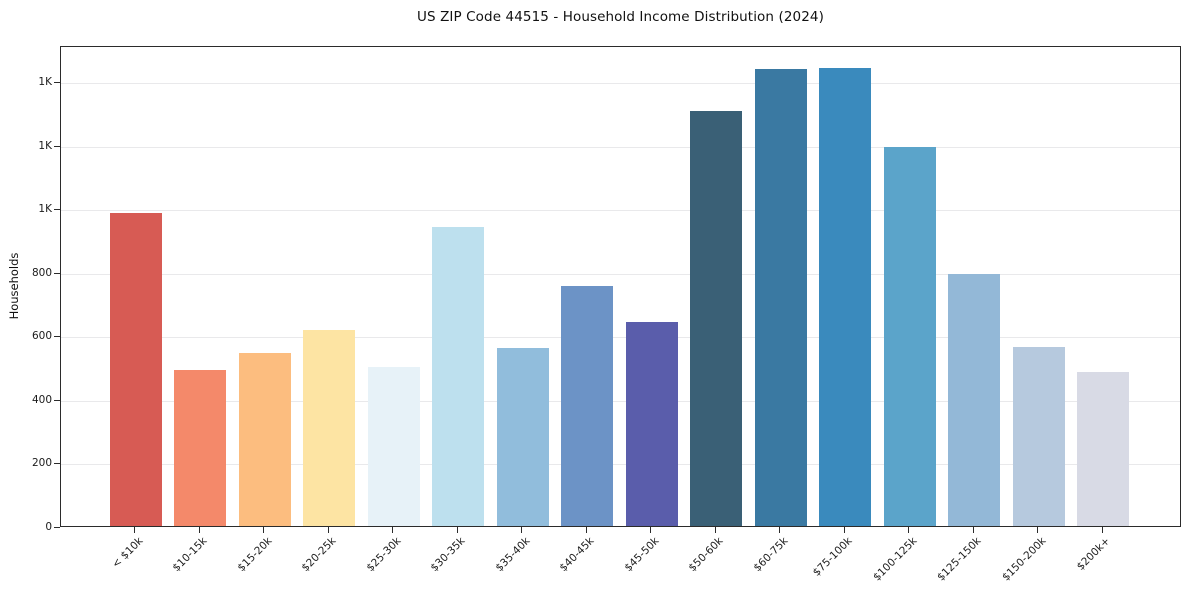  Describe the element at coordinates (41, 399) in the screenshot. I see `y-tick-label: 400` at that location.